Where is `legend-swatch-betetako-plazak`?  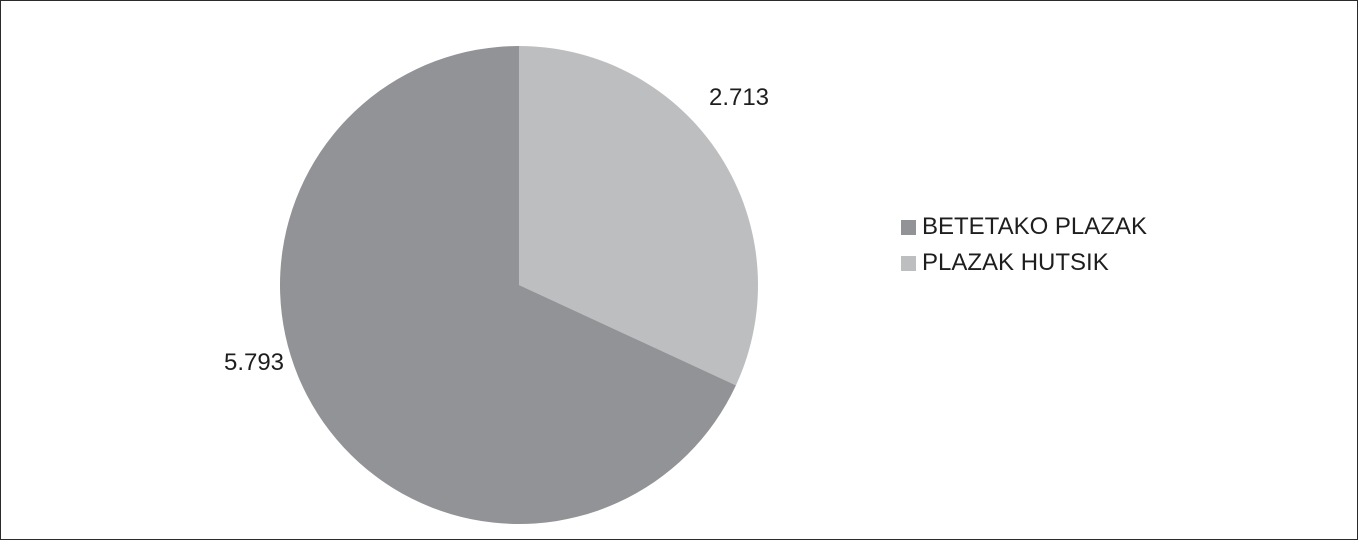
legend-swatch-betetako-plazak is located at coordinates (908, 227).